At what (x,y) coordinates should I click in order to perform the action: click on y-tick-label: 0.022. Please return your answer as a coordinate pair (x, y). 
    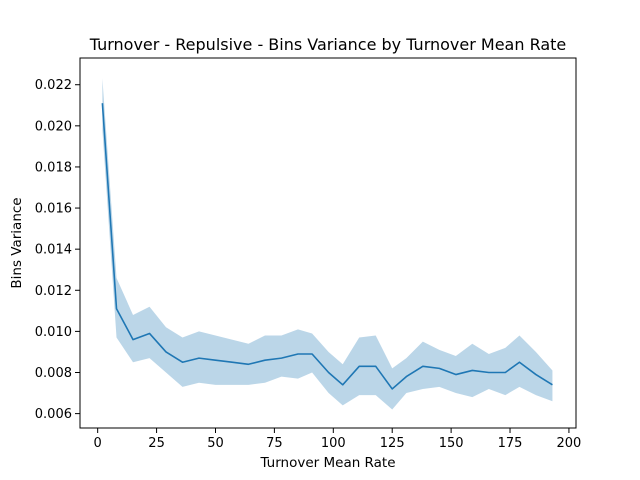
    Looking at the image, I should click on (53, 85).